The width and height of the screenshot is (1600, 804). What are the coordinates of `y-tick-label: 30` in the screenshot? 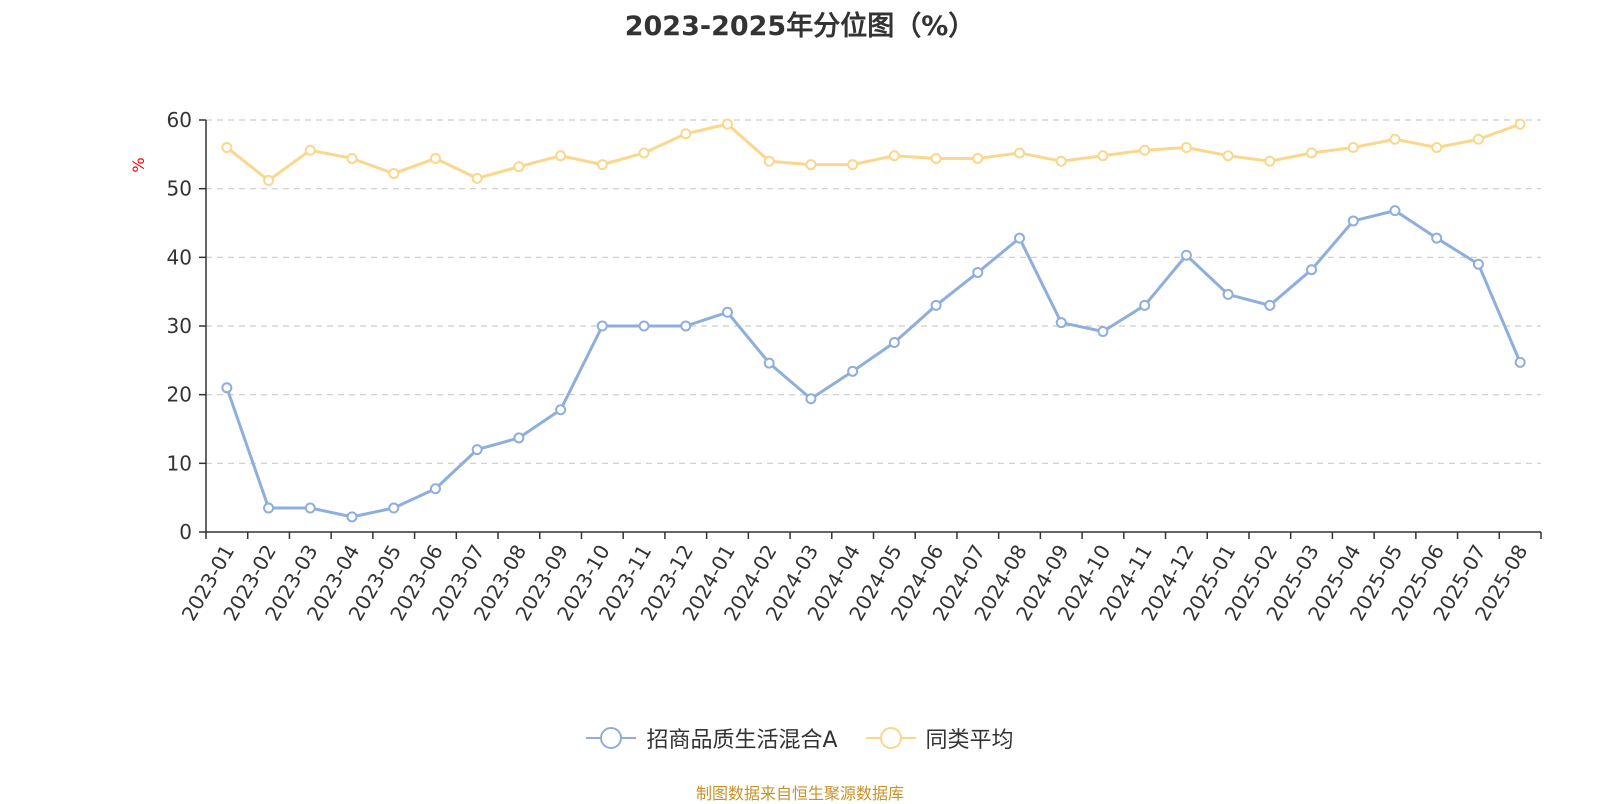 It's located at (179, 326).